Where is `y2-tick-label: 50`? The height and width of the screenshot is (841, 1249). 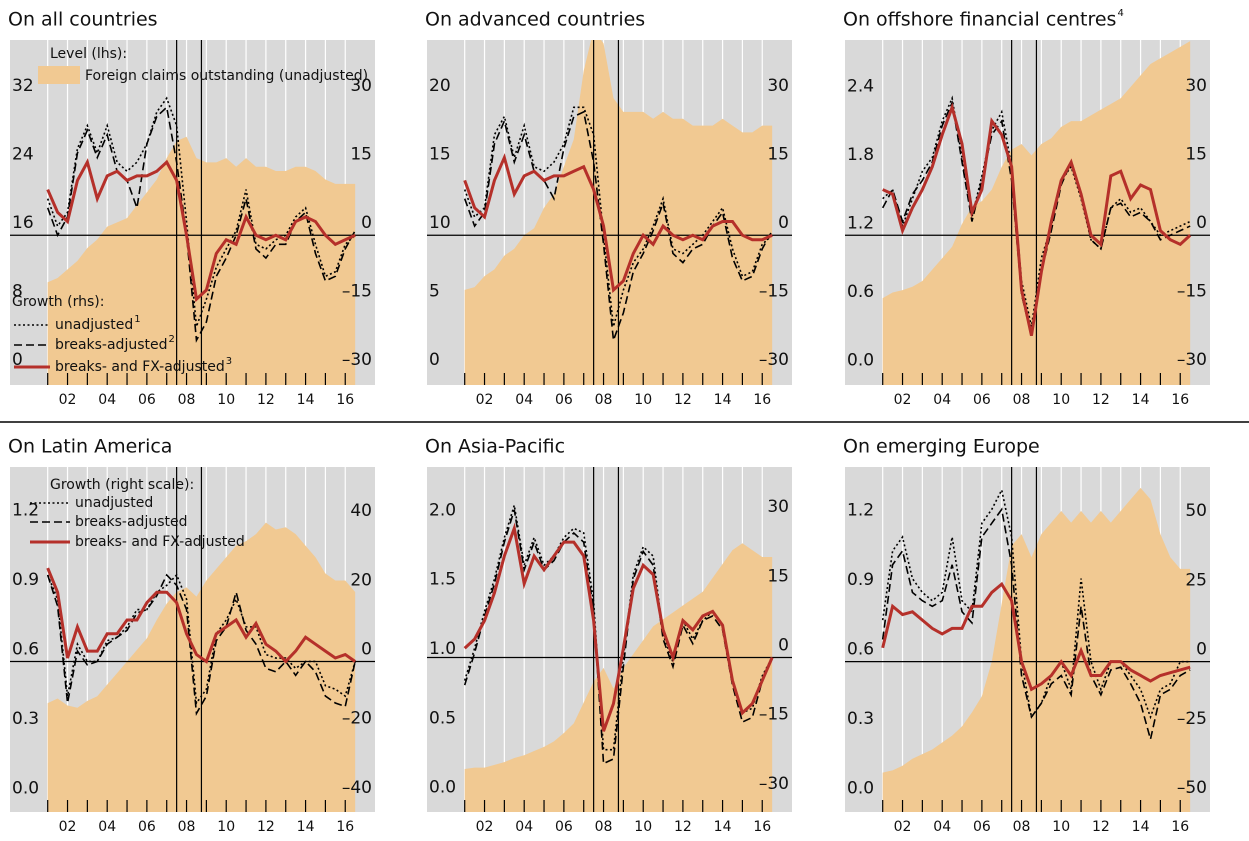 y2-tick-label: 50 is located at coordinates (1196, 511).